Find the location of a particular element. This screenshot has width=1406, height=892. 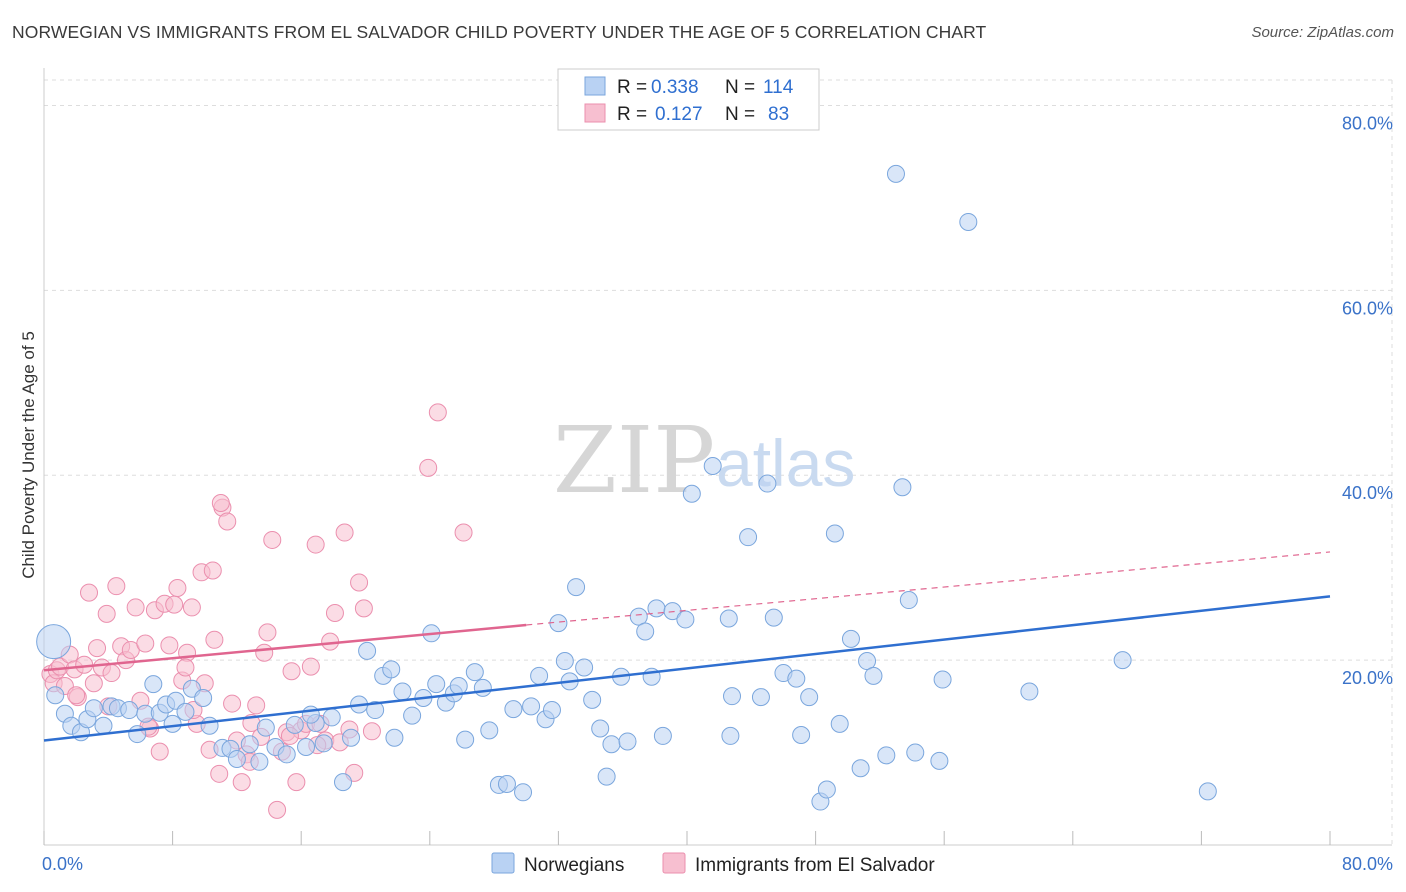

legend-r-value: 0.338 is located at coordinates (675, 87).